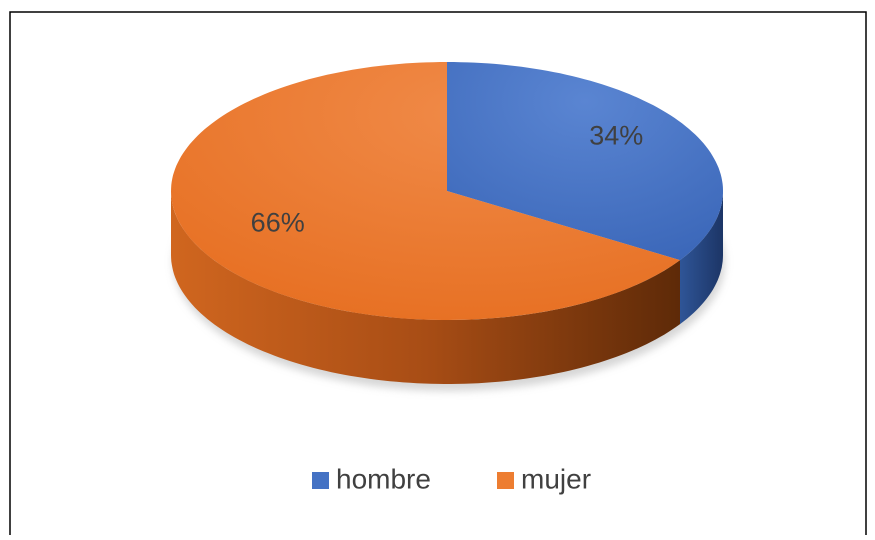 The image size is (875, 540). I want to click on data-label: 66%, so click(278, 223).